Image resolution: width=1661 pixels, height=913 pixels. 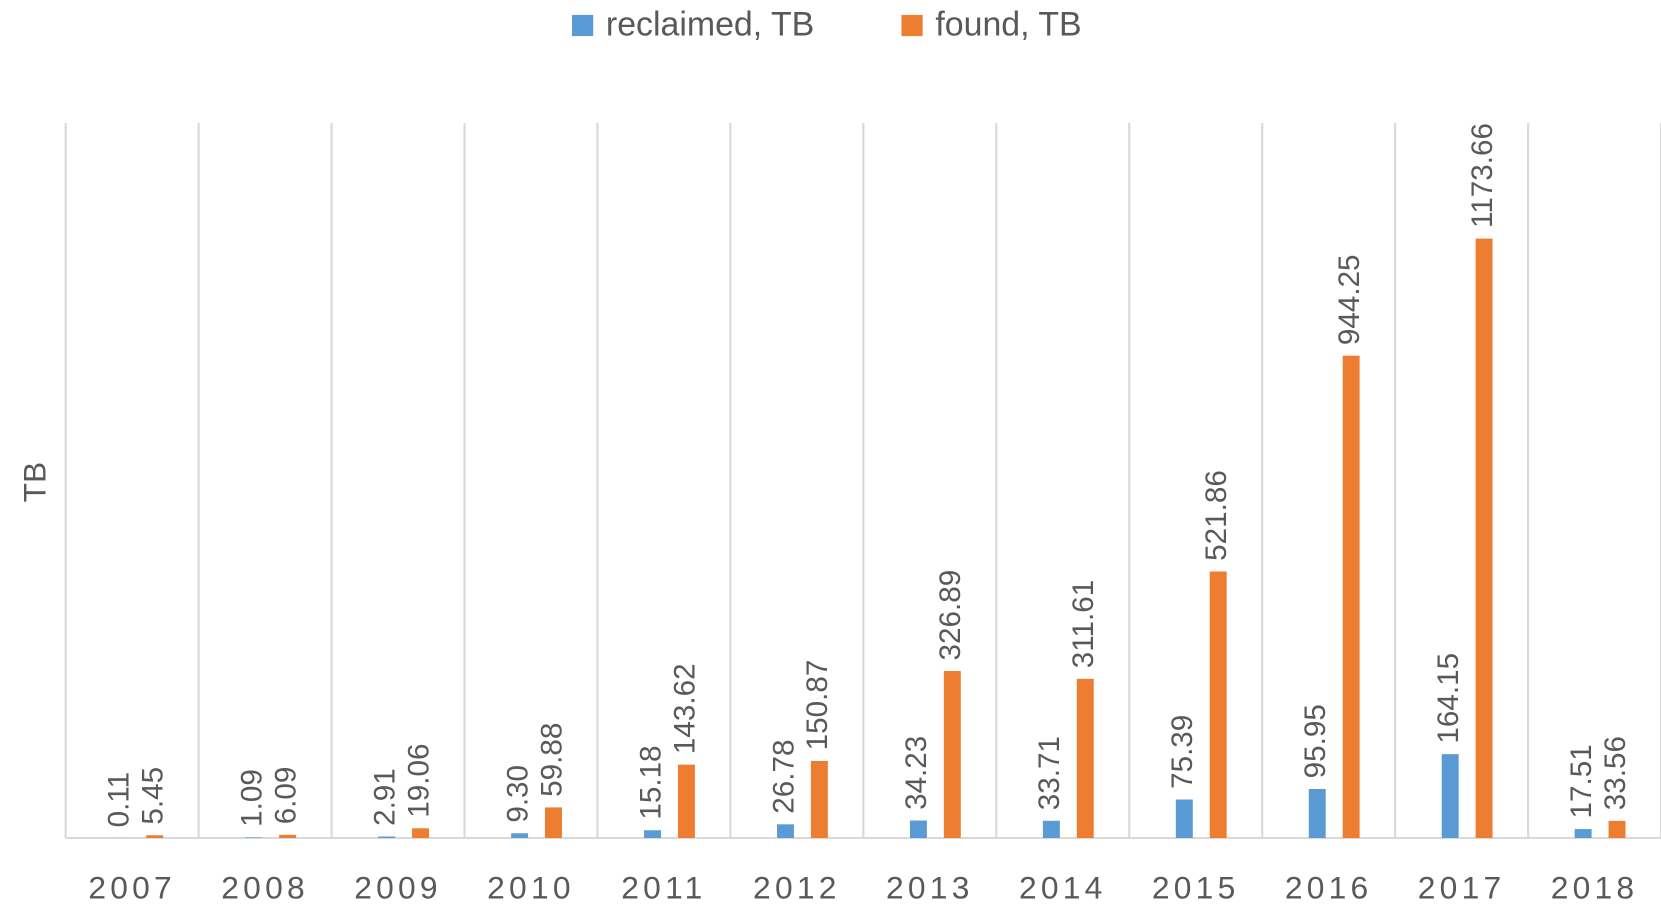 I want to click on data-label: 1.09, so click(x=252, y=798).